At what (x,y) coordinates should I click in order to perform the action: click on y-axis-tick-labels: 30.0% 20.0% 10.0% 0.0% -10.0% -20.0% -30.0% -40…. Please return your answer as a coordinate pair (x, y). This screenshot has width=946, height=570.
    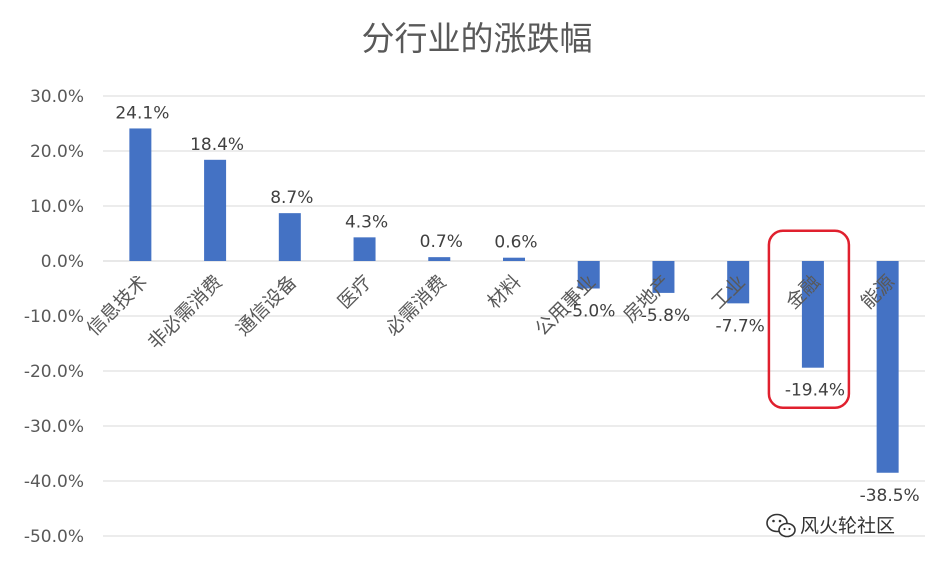
    Looking at the image, I should click on (54, 317).